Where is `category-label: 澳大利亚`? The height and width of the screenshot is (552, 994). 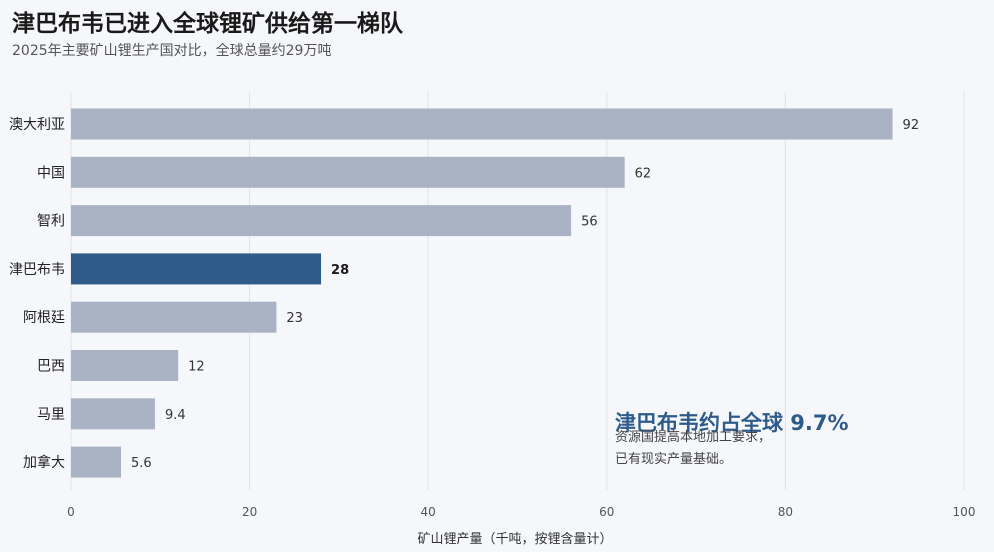 category-label: 澳大利亚 is located at coordinates (37, 125).